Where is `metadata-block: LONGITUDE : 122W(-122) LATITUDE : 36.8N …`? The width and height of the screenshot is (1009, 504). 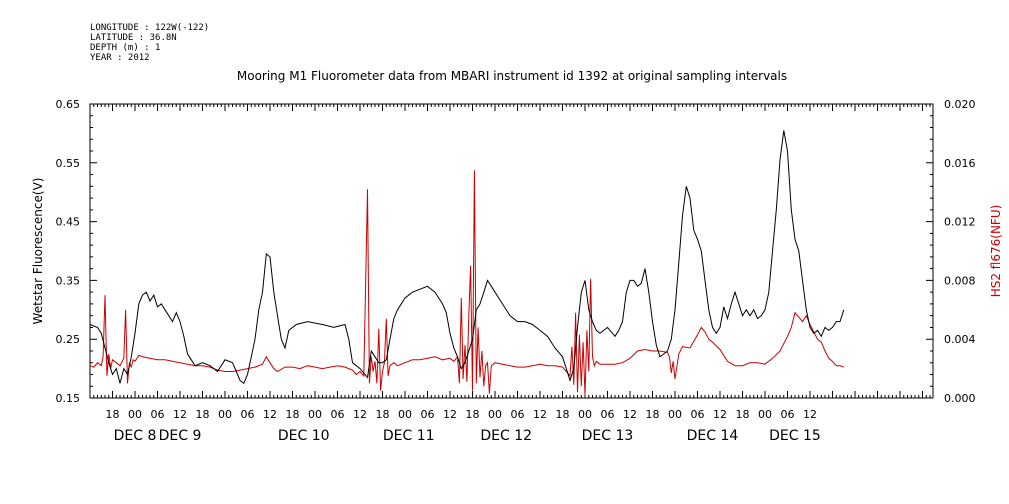 metadata-block: LONGITUDE : 122W(-122) LATITUDE : 36.8N … is located at coordinates (149, 43).